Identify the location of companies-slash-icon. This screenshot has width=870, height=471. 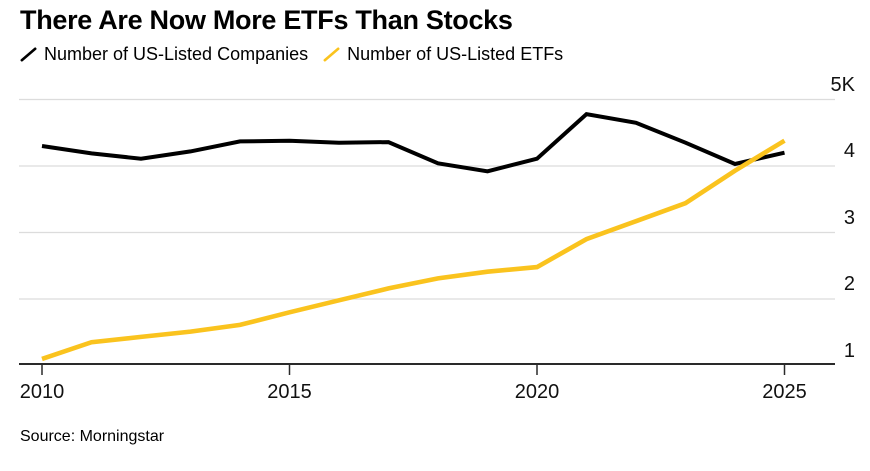
(28, 54).